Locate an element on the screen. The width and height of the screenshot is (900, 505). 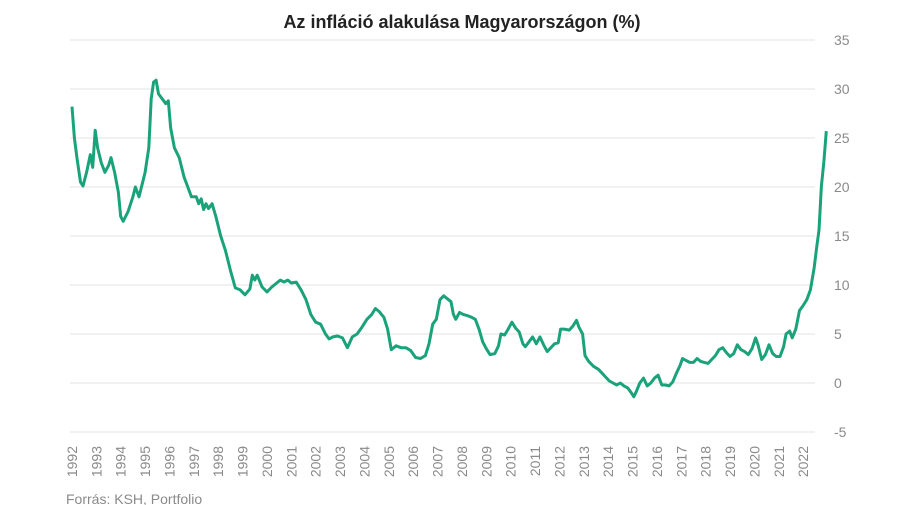
x-tick-label: 2004 is located at coordinates (364, 461).